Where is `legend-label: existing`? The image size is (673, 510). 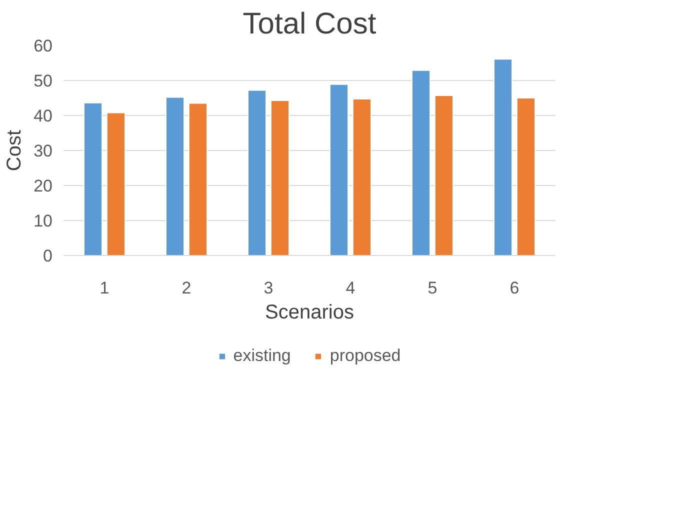
legend-label: existing is located at coordinates (262, 356).